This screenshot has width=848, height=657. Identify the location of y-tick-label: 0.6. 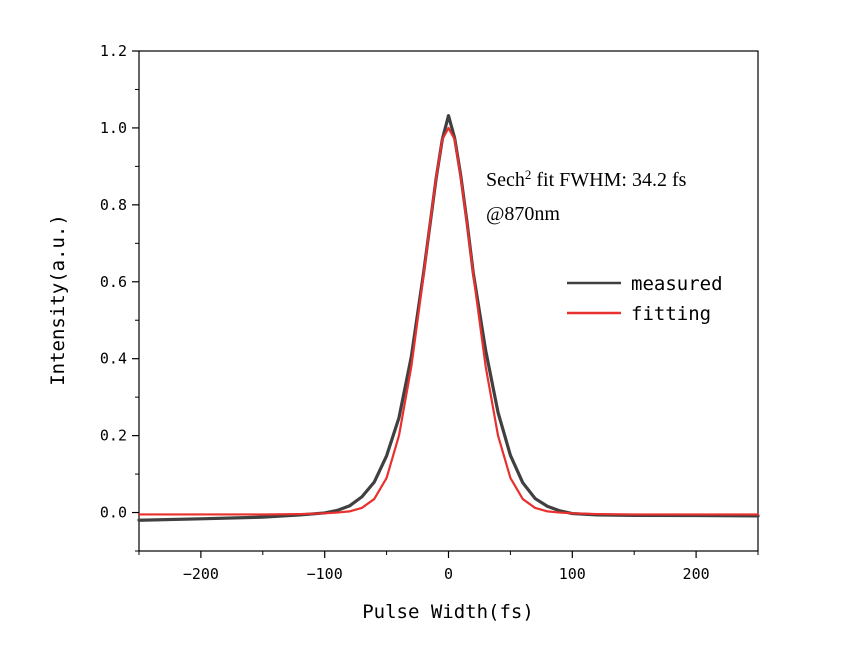
(113, 282).